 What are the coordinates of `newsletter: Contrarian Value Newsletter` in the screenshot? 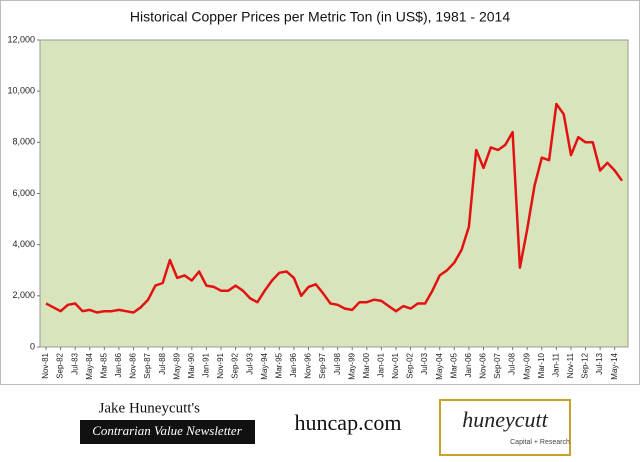 It's located at (167, 430).